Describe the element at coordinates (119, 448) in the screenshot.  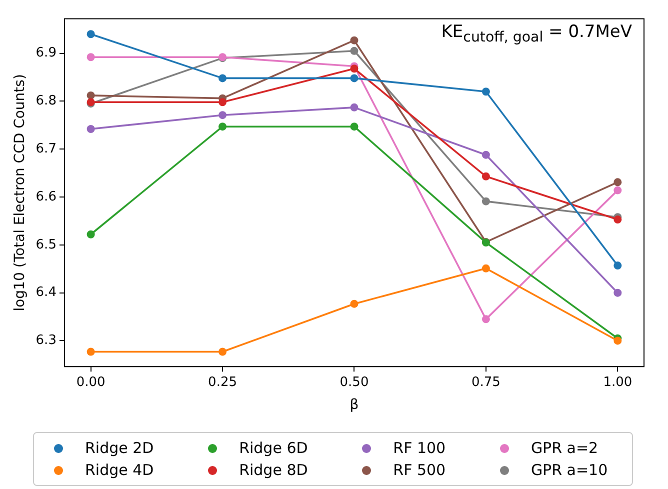
I see `legend-label: Ridge 2D` at that location.